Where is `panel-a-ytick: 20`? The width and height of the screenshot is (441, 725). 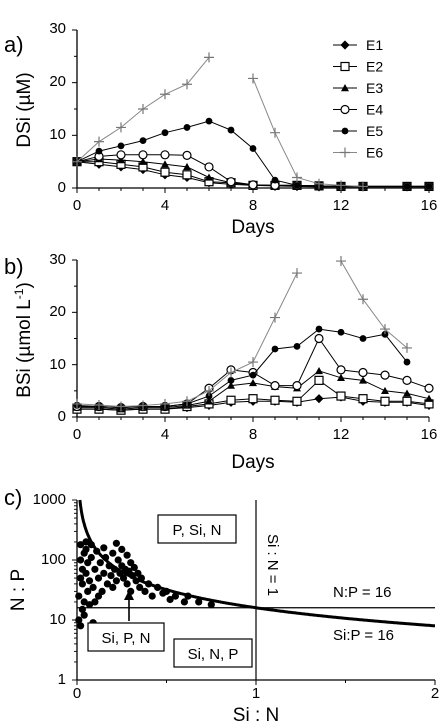 panel-a-ytick: 20 is located at coordinates (57, 81).